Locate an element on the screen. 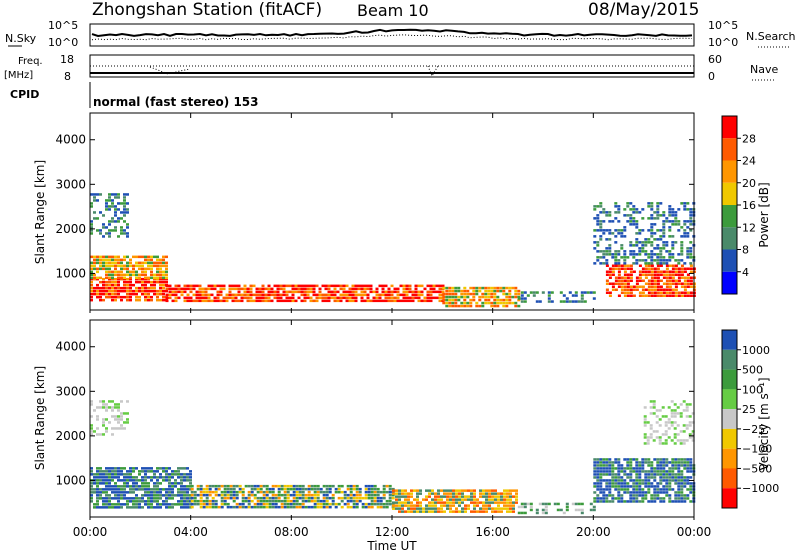  colorbar-frame is located at coordinates (729, 419).